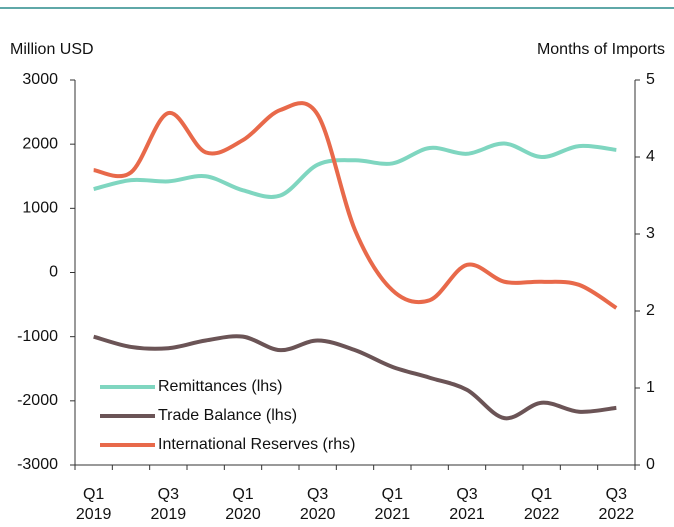  Describe the element at coordinates (467, 504) in the screenshot. I see `x-tick-label: Q3 2021` at that location.